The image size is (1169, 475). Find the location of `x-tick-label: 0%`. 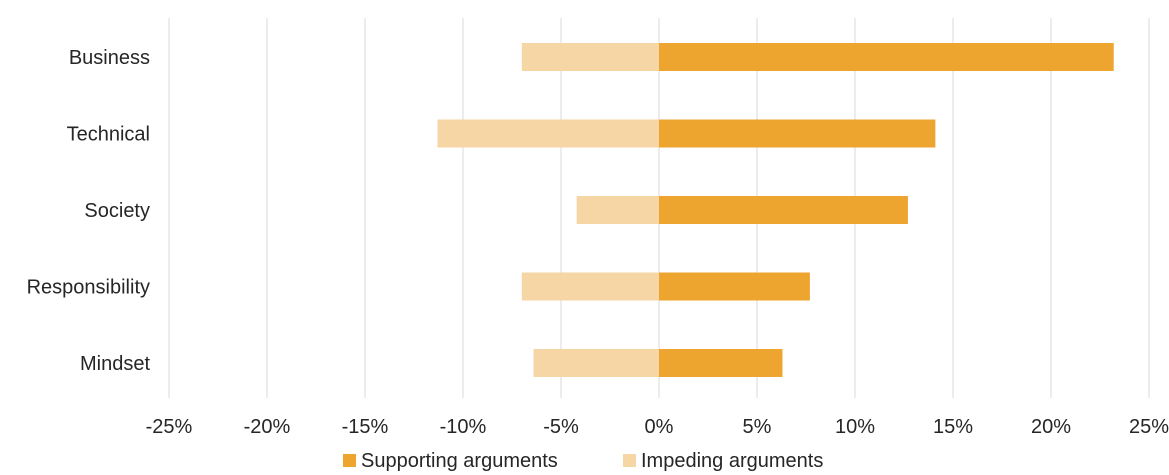

x-tick-label: 0% is located at coordinates (659, 427).